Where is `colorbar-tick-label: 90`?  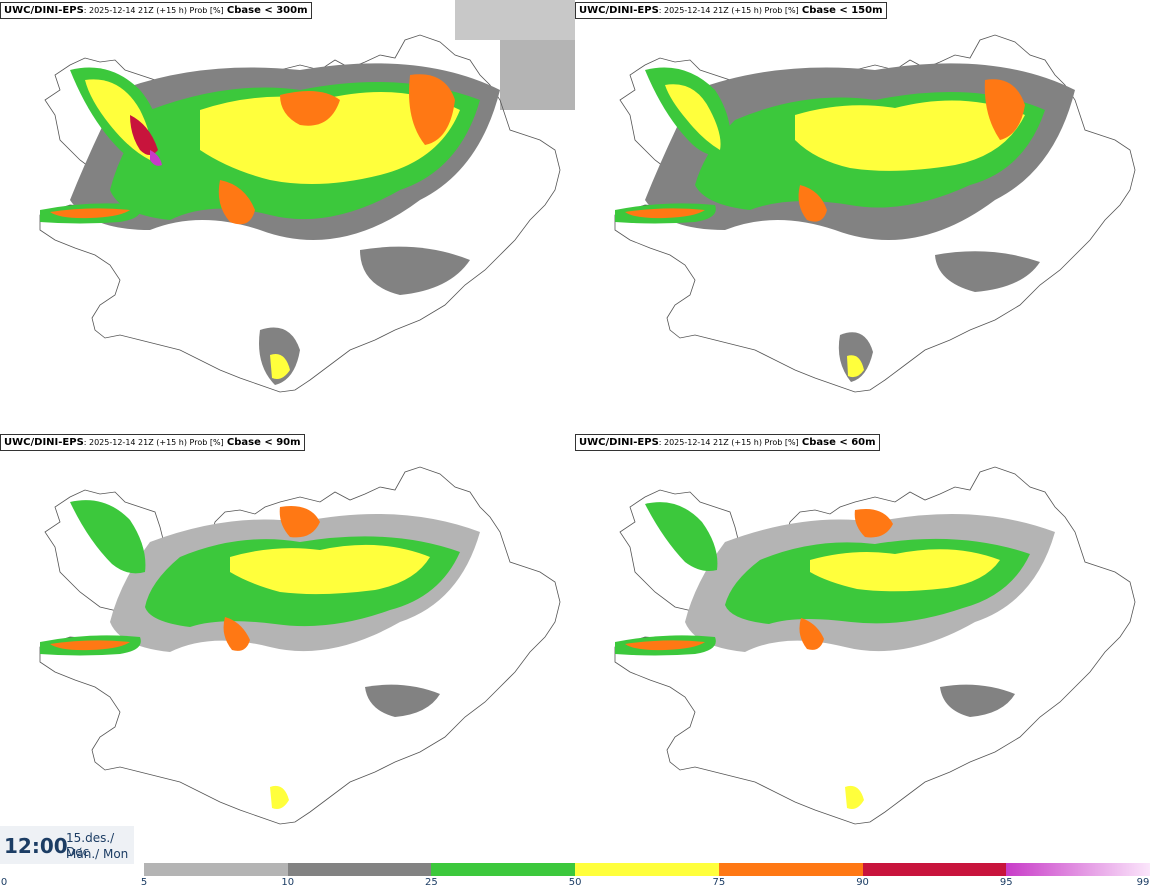
colorbar-tick-label: 90 is located at coordinates (862, 882).